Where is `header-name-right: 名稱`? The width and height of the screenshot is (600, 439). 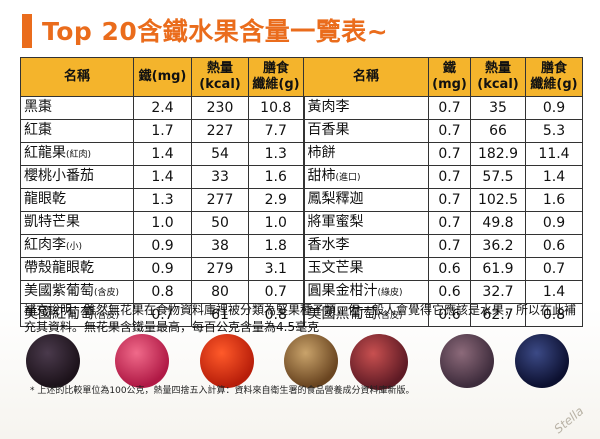 header-name-right: 名稱 is located at coordinates (366, 77).